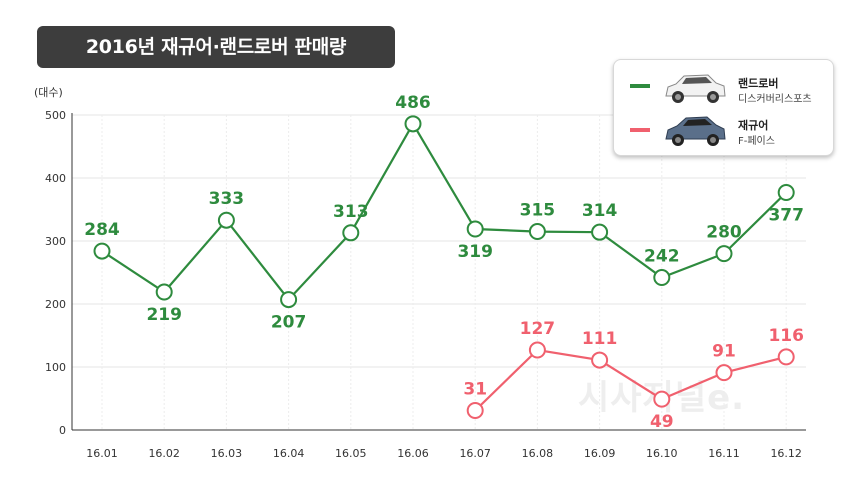 This screenshot has width=860, height=488. I want to click on x-tick-label: 16.03, so click(227, 453).